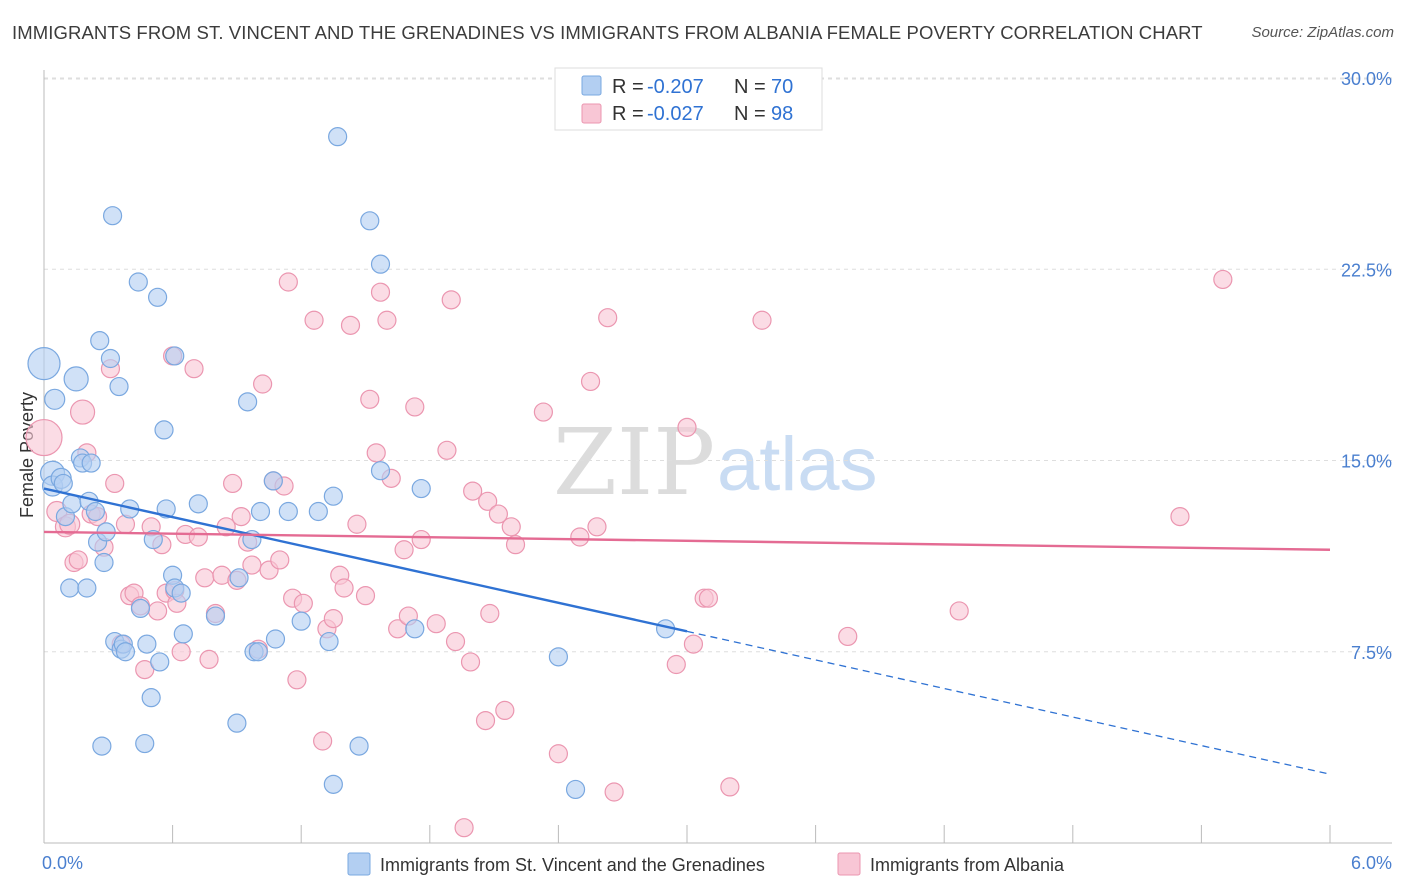  What do you see at coordinates (782, 87) in the screenshot?
I see `stats-n-value-blue: 70` at bounding box center [782, 87].